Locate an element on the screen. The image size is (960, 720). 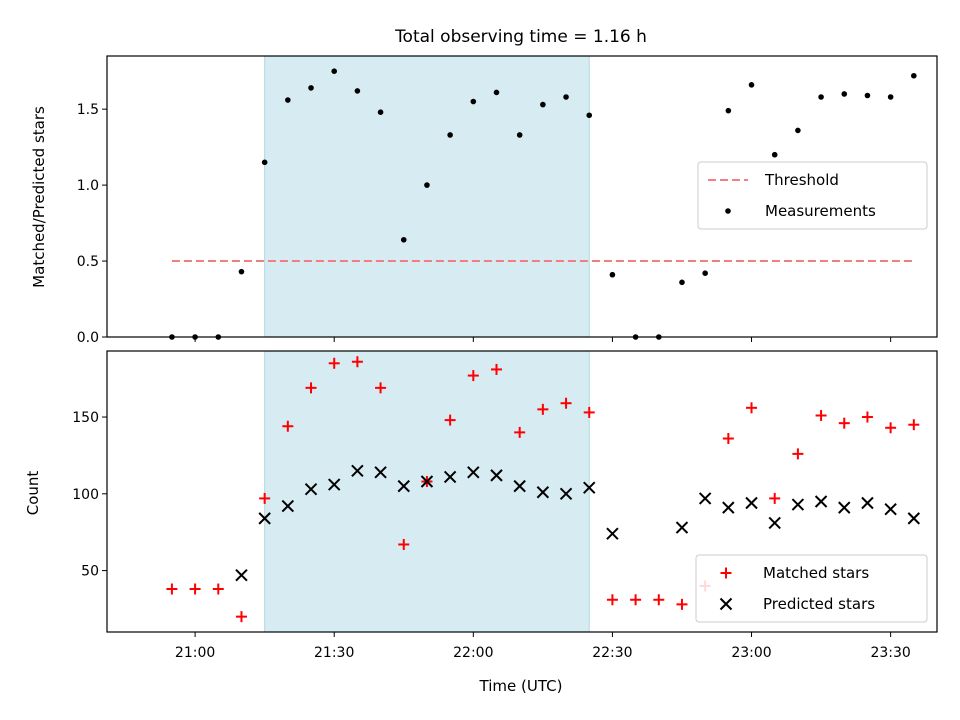
legend-predicted-swatch is located at coordinates (726, 604).